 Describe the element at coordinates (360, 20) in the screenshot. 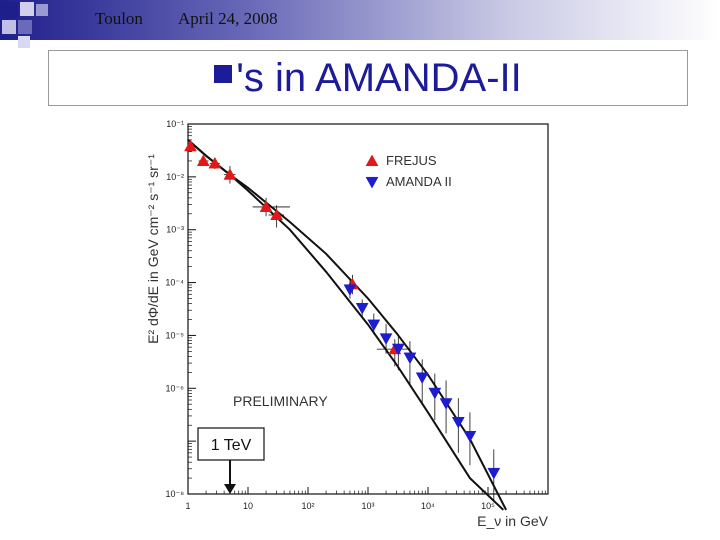

I see `header-bar` at that location.